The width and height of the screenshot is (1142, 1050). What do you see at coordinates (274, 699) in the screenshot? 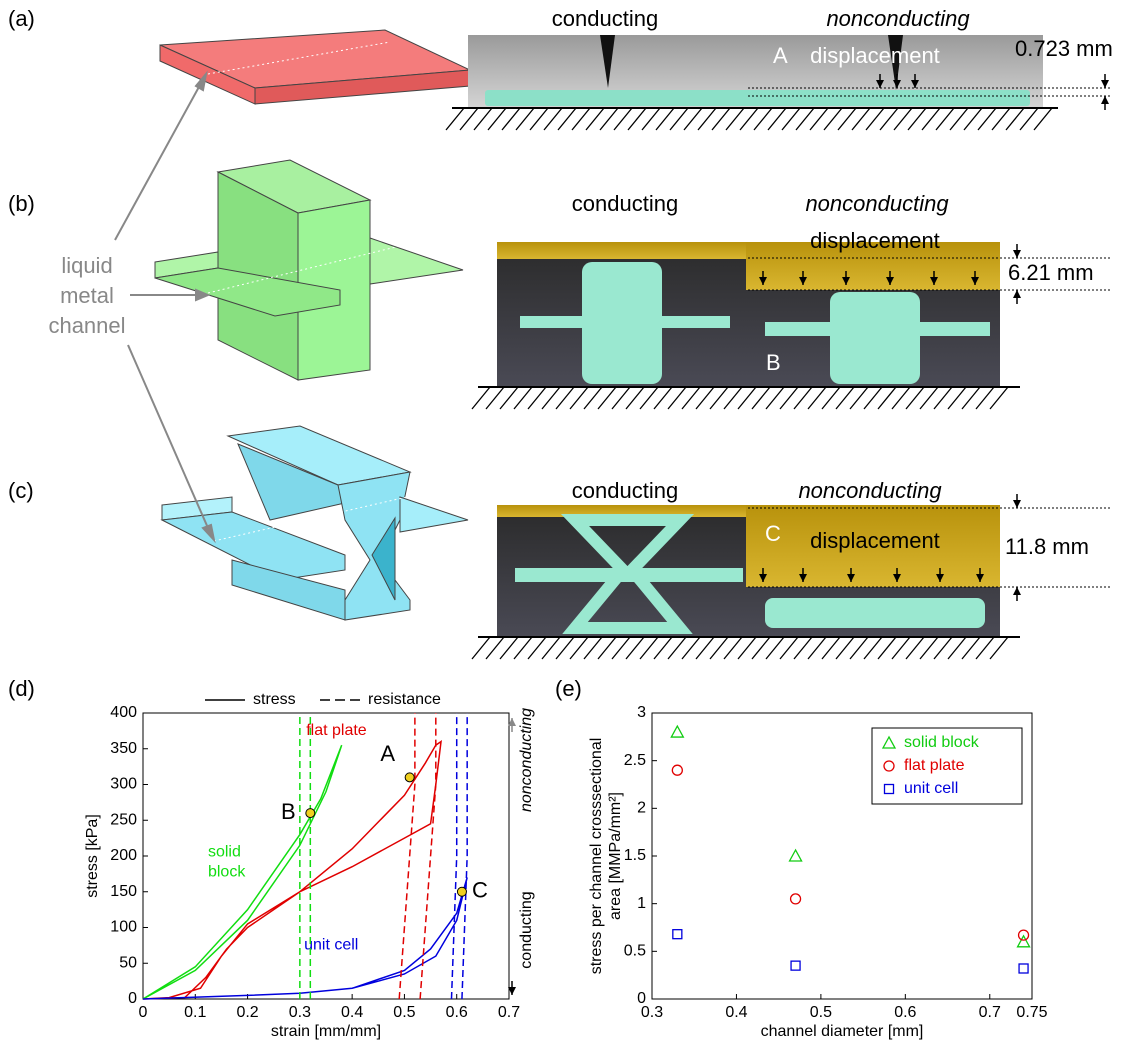
I see `legend-label: stress` at bounding box center [274, 699].